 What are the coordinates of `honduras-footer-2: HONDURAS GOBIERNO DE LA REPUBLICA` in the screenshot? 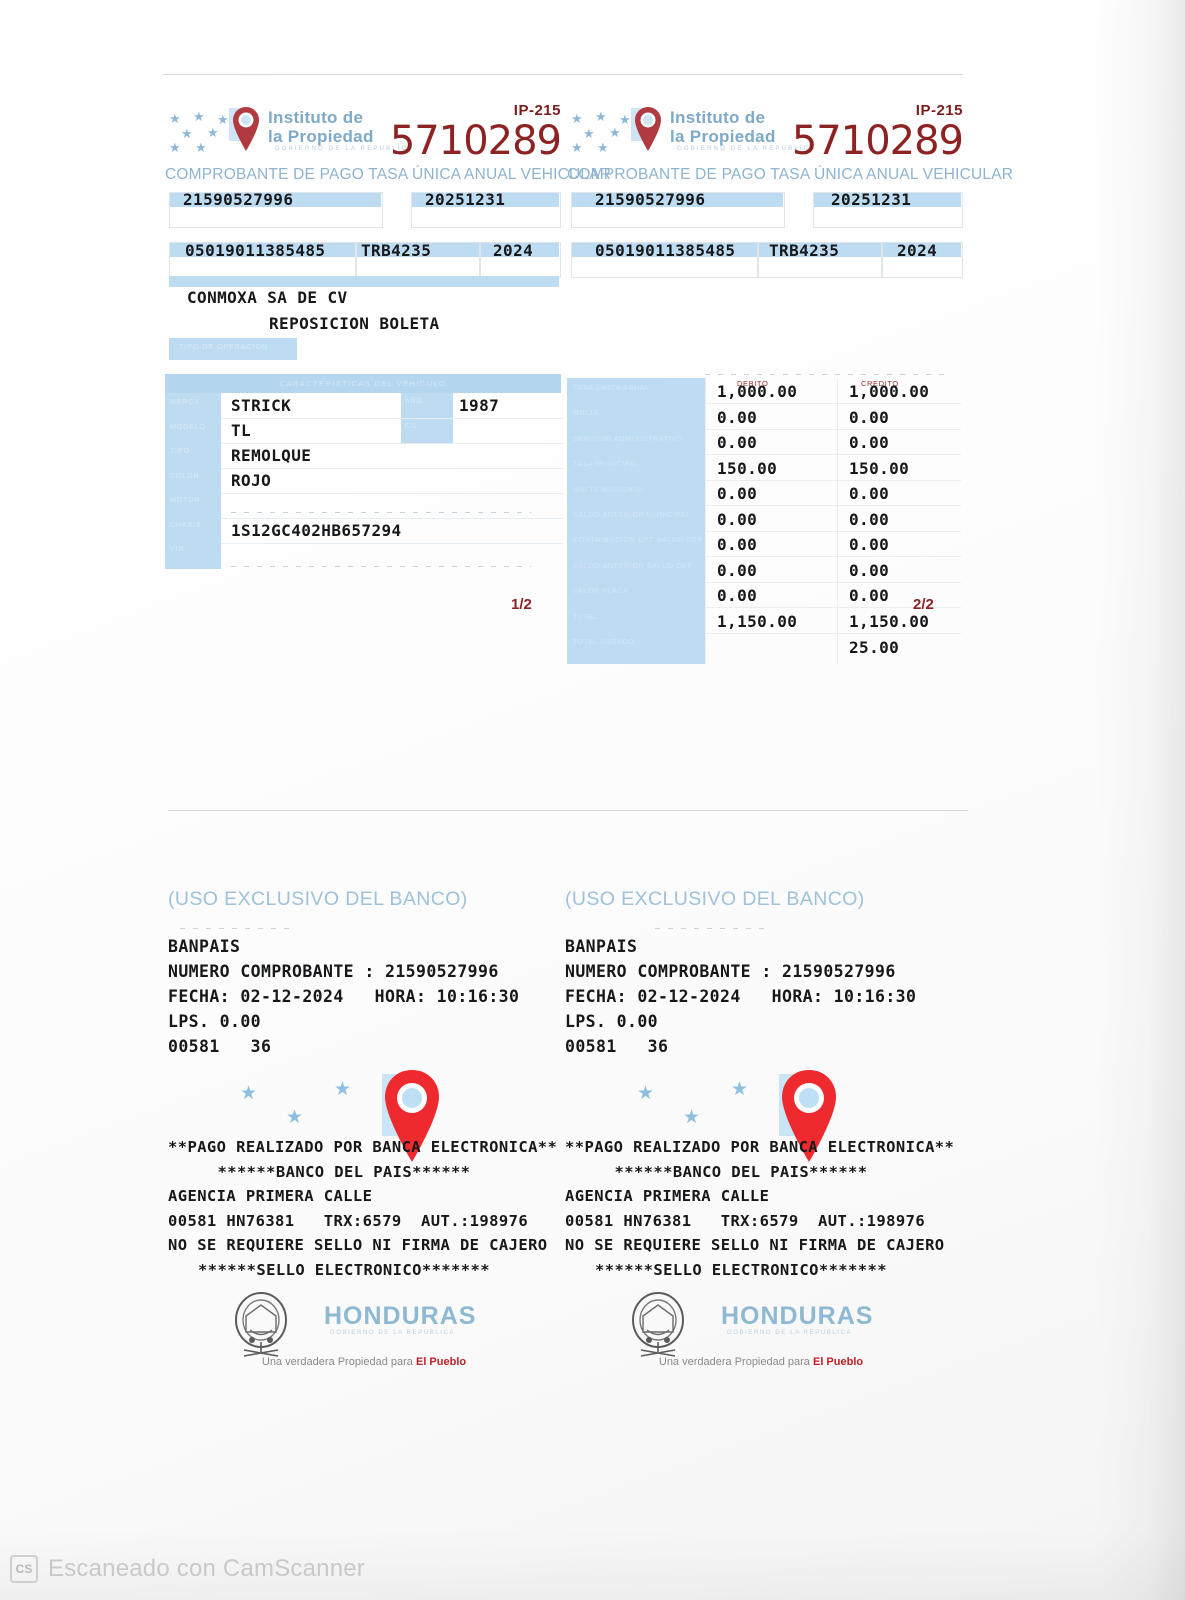 It's located at (768, 1330).